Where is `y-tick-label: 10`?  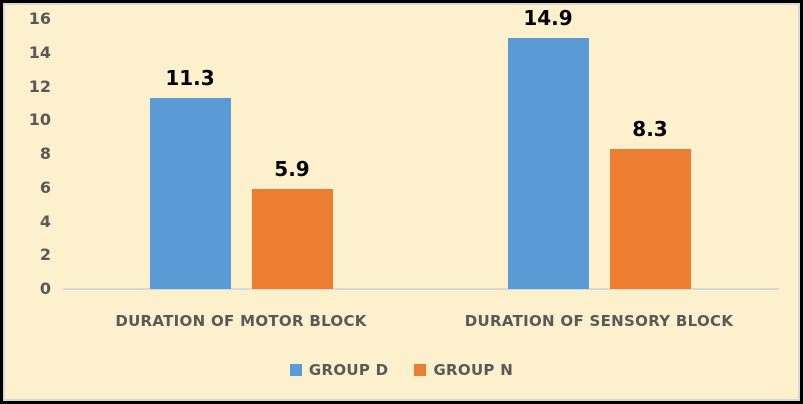
y-tick-label: 10 is located at coordinates (39, 120).